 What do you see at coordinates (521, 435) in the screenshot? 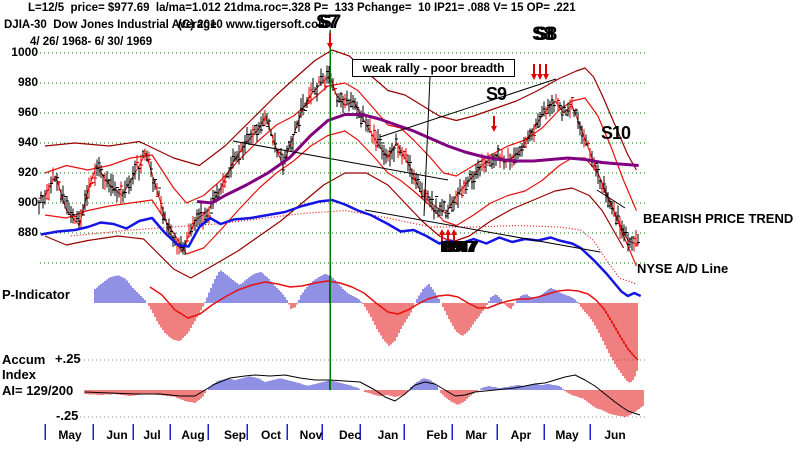
I see `month-label: Apr` at bounding box center [521, 435].